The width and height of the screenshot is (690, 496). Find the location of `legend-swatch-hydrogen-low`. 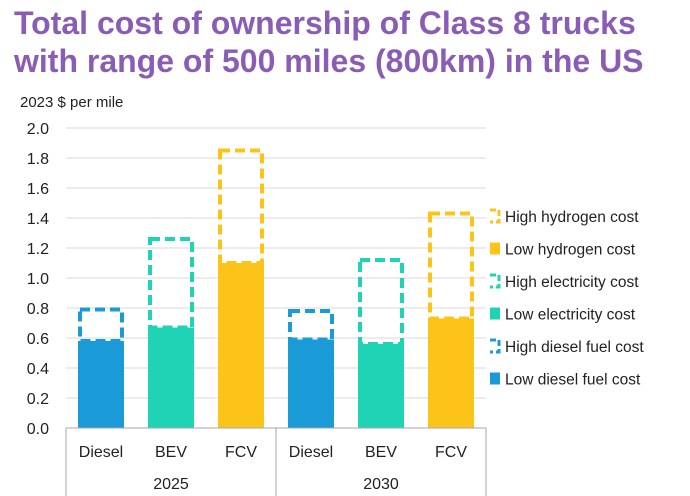

legend-swatch-hydrogen-low is located at coordinates (495, 248).